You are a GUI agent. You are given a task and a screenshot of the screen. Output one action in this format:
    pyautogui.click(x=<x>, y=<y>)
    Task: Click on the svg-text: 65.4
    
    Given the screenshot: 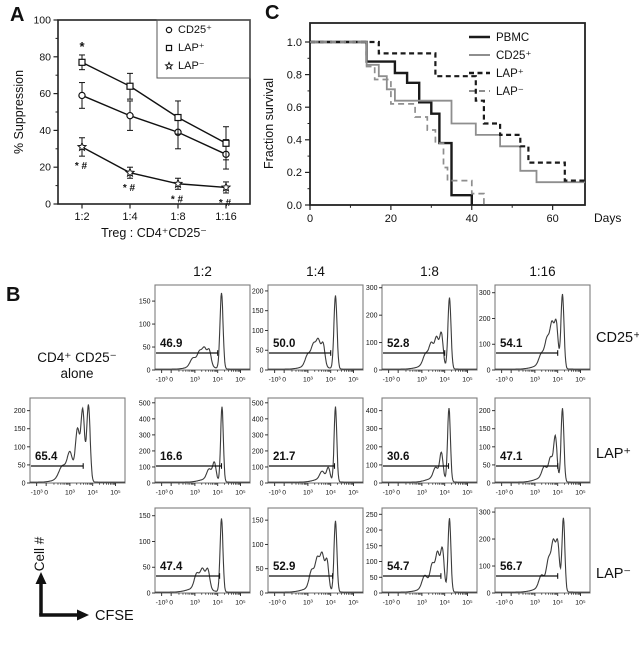 What is the action you would take?
    pyautogui.click(x=46, y=457)
    